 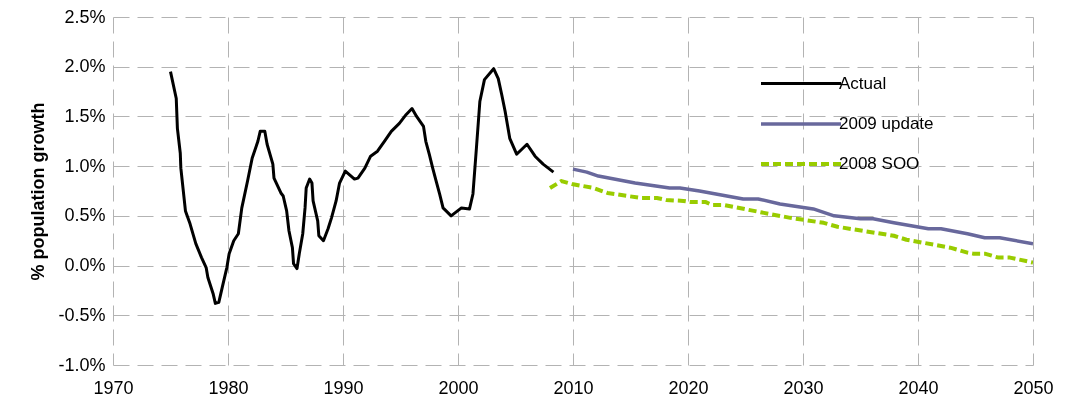 What do you see at coordinates (85, 115) in the screenshot?
I see `y-tick-label: 1.5%` at bounding box center [85, 115].